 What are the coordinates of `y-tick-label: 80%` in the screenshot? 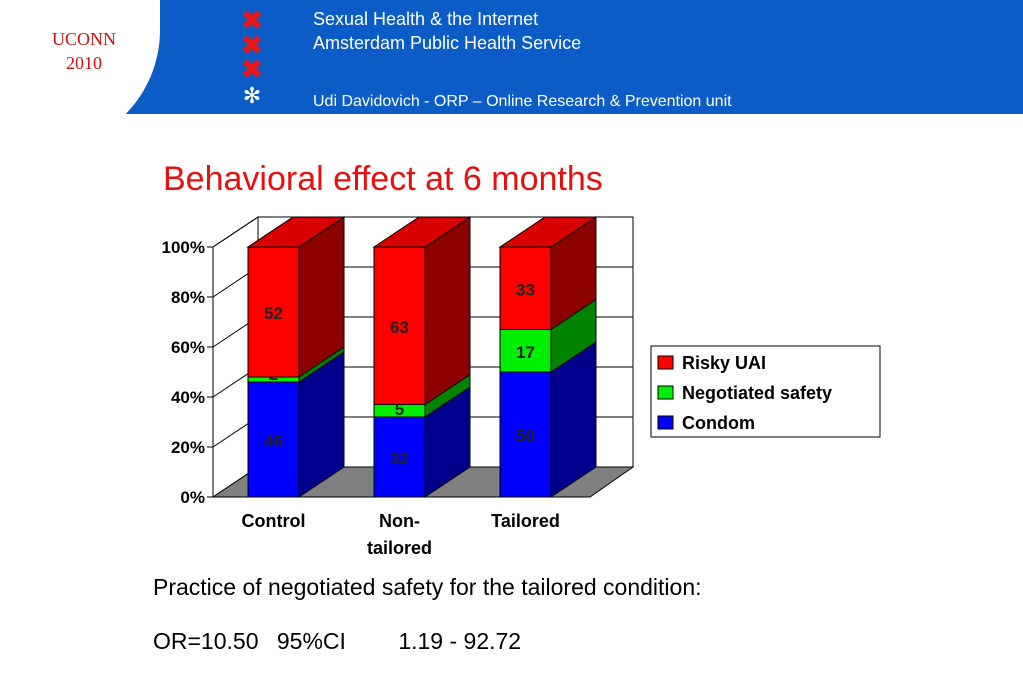 It's located at (188, 297).